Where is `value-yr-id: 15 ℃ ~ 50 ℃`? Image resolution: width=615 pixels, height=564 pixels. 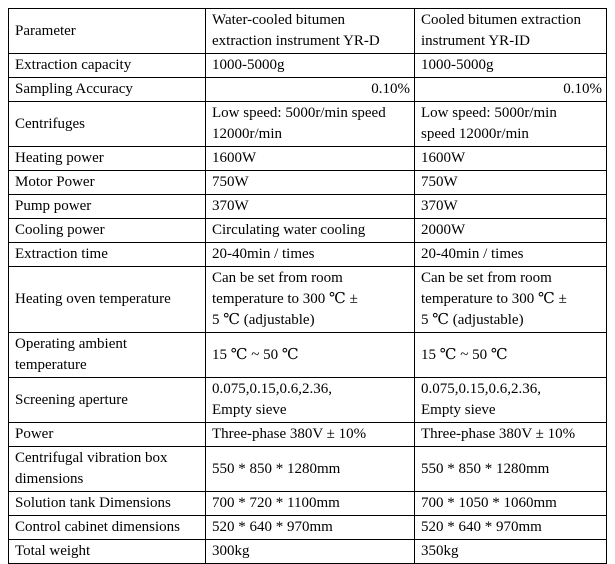 value-yr-id: 15 ℃ ~ 50 ℃ is located at coordinates (510, 355).